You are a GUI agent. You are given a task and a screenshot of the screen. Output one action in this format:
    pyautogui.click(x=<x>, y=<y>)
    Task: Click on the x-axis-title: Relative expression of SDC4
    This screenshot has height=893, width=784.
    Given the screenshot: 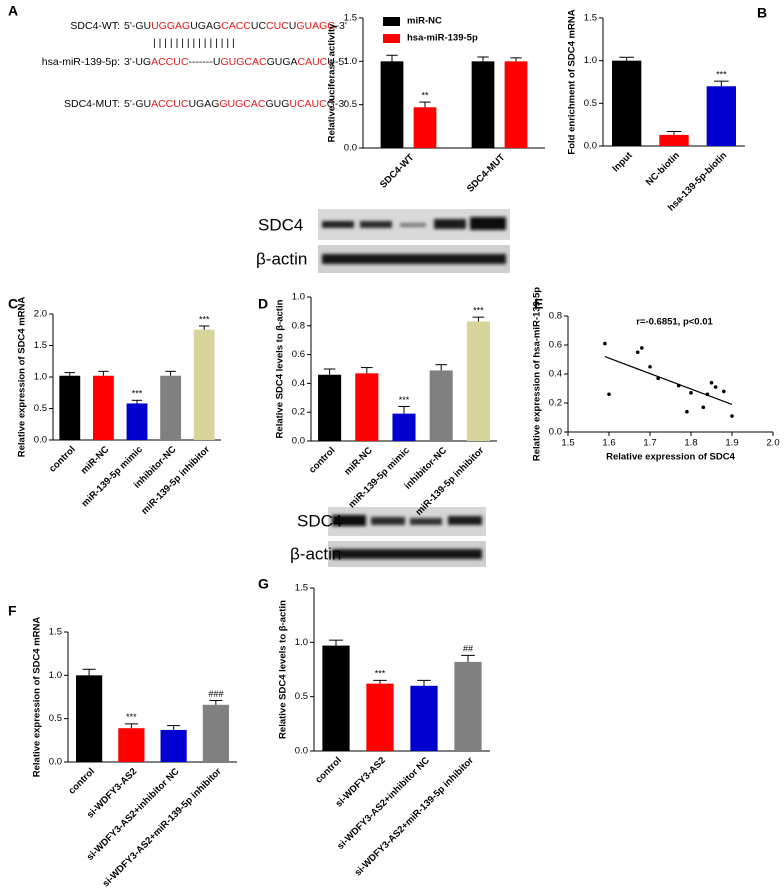 What is the action you would take?
    pyautogui.click(x=671, y=457)
    